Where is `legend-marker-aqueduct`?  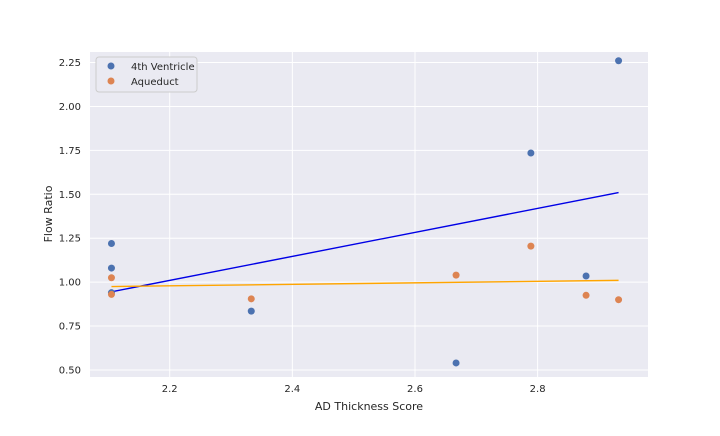
legend-marker-aqueduct is located at coordinates (111, 81).